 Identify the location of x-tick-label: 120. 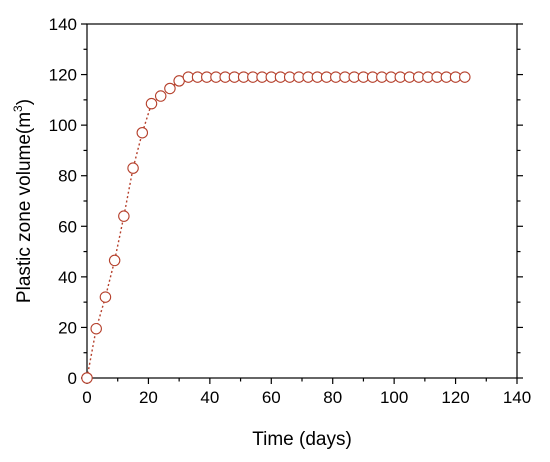
(455, 397).